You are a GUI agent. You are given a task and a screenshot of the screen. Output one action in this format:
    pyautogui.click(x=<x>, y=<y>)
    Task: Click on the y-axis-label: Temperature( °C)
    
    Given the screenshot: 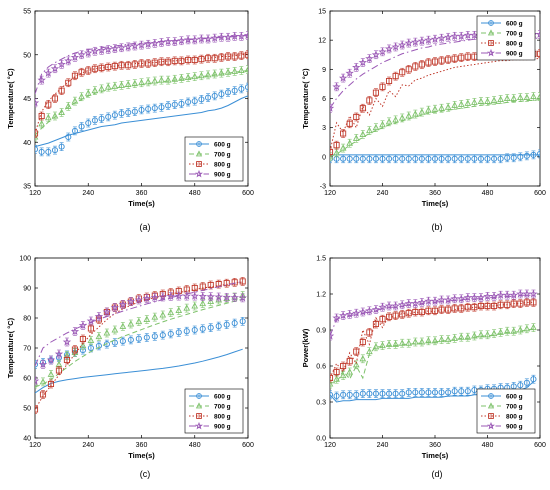 What is the action you would take?
    pyautogui.click(x=10, y=347)
    